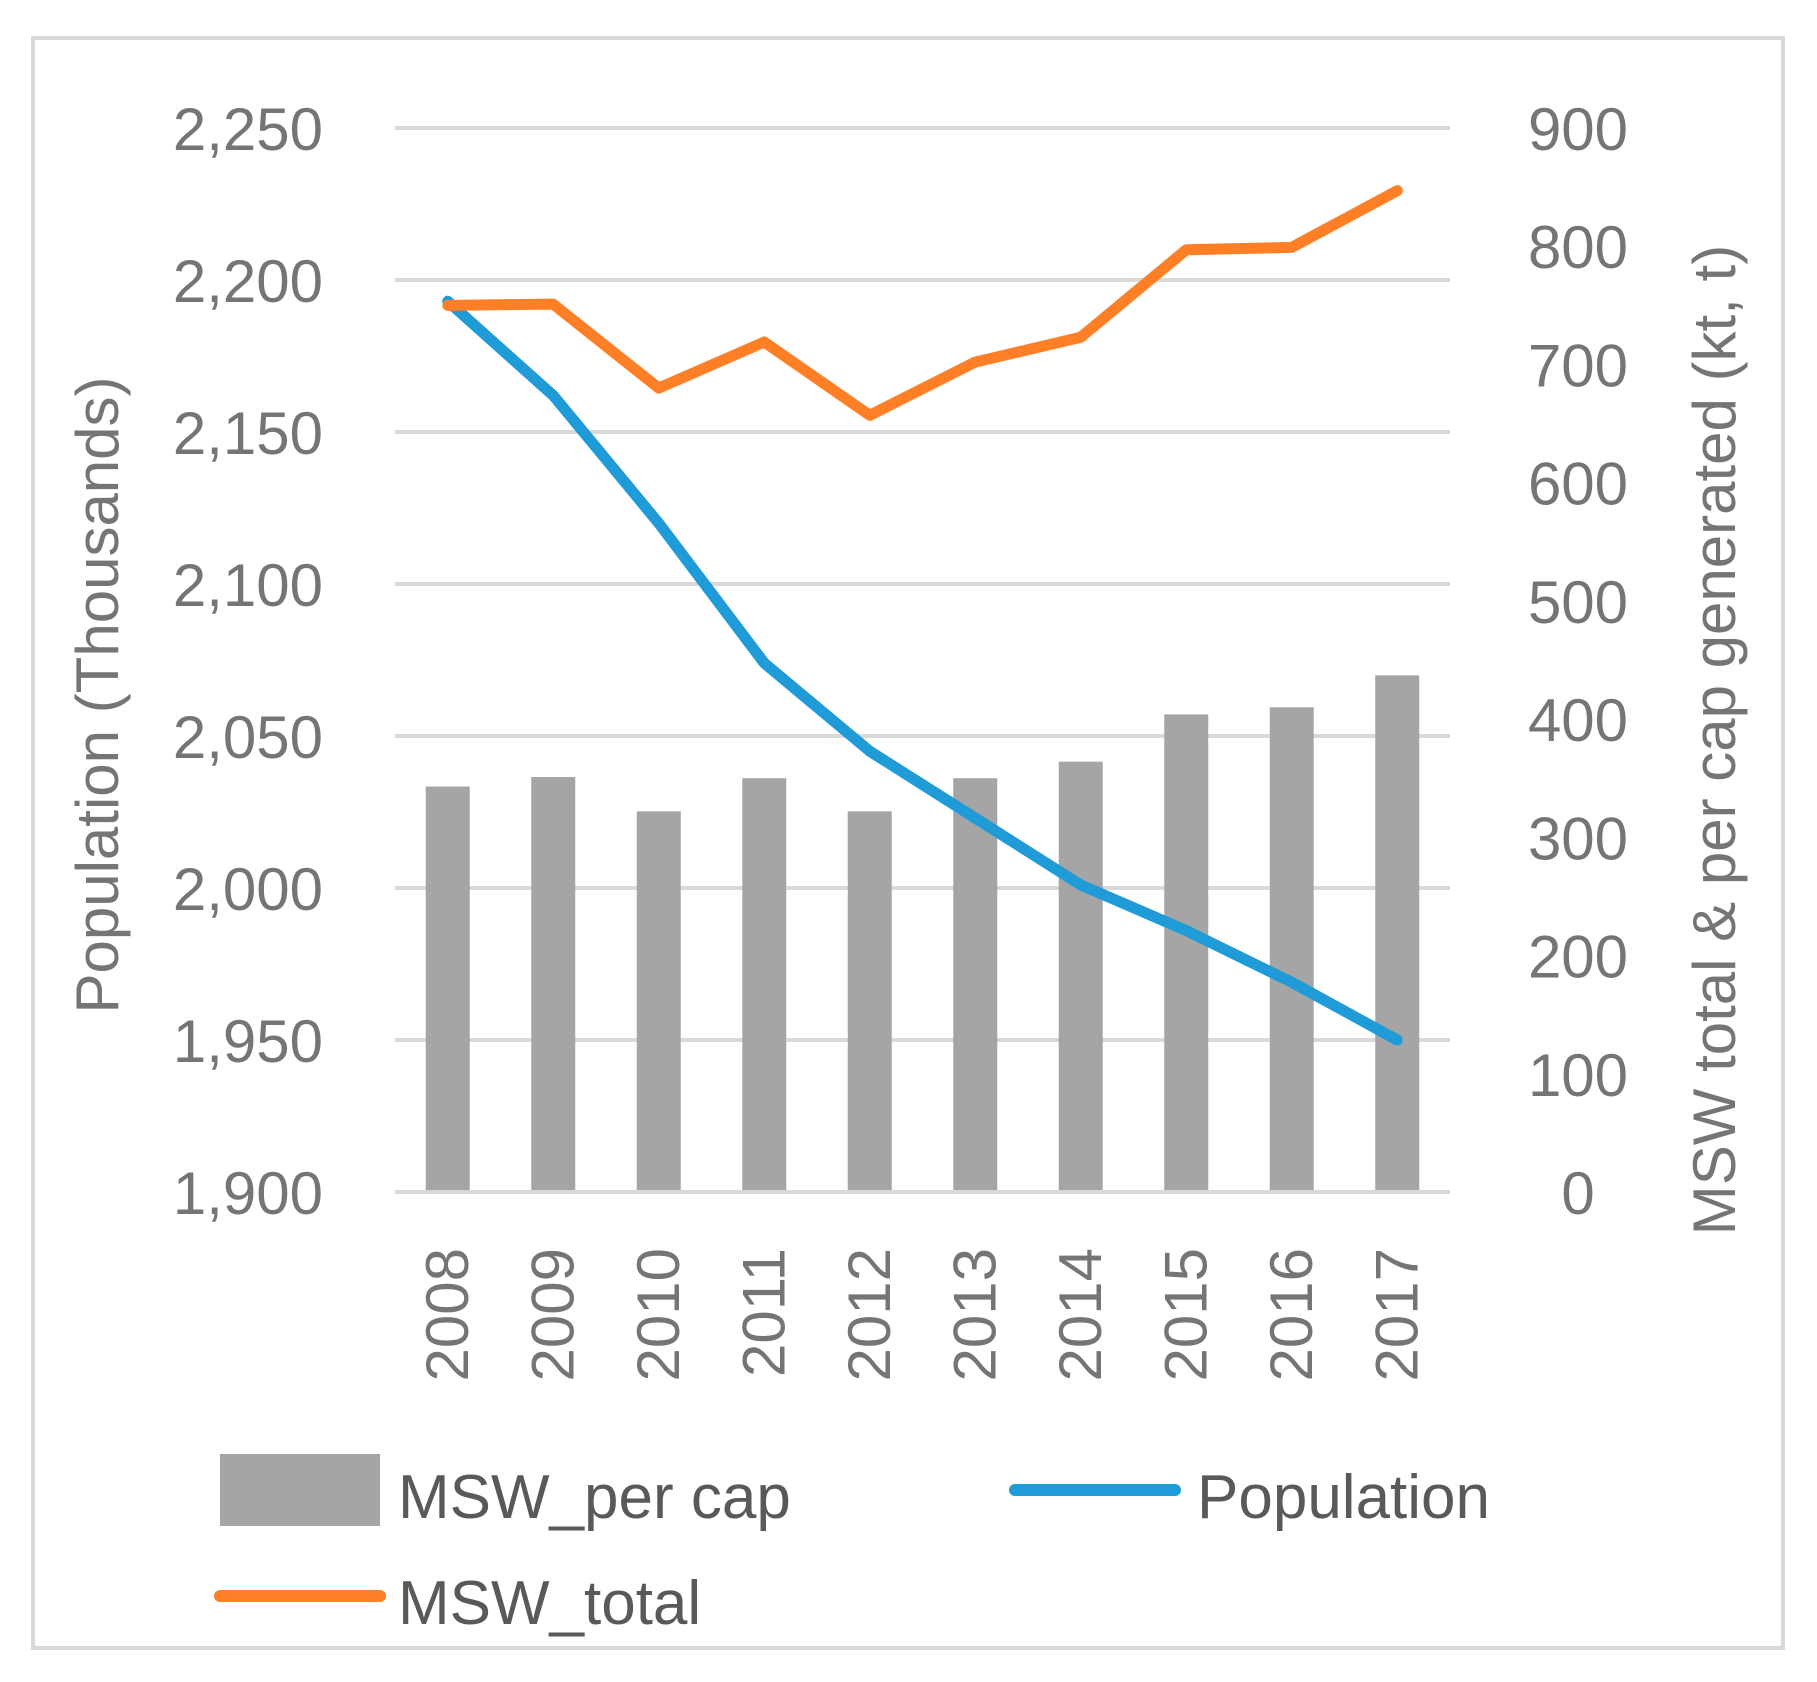 The width and height of the screenshot is (1817, 1682). What do you see at coordinates (852, 1546) in the screenshot?
I see `legend: MSW_per cap Population MSW_total` at bounding box center [852, 1546].